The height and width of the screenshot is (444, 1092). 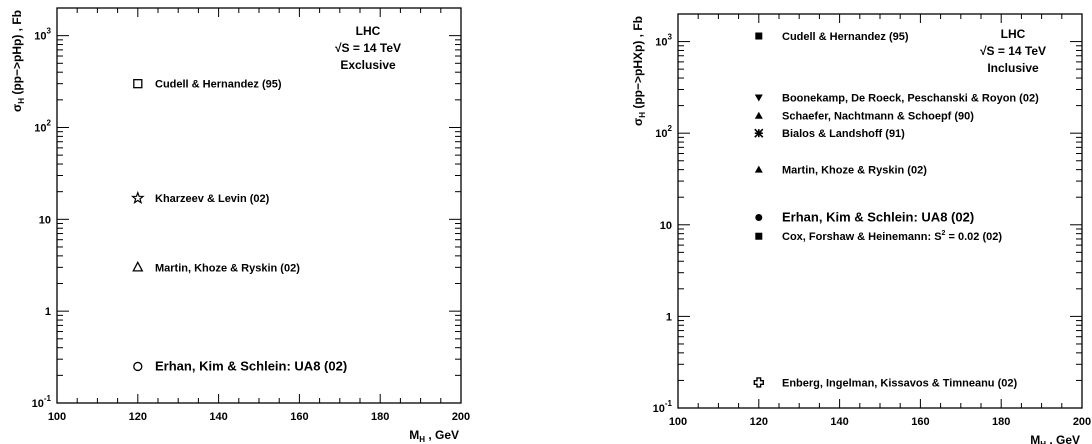 I want to click on info-text: LHC, so click(x=368, y=31).